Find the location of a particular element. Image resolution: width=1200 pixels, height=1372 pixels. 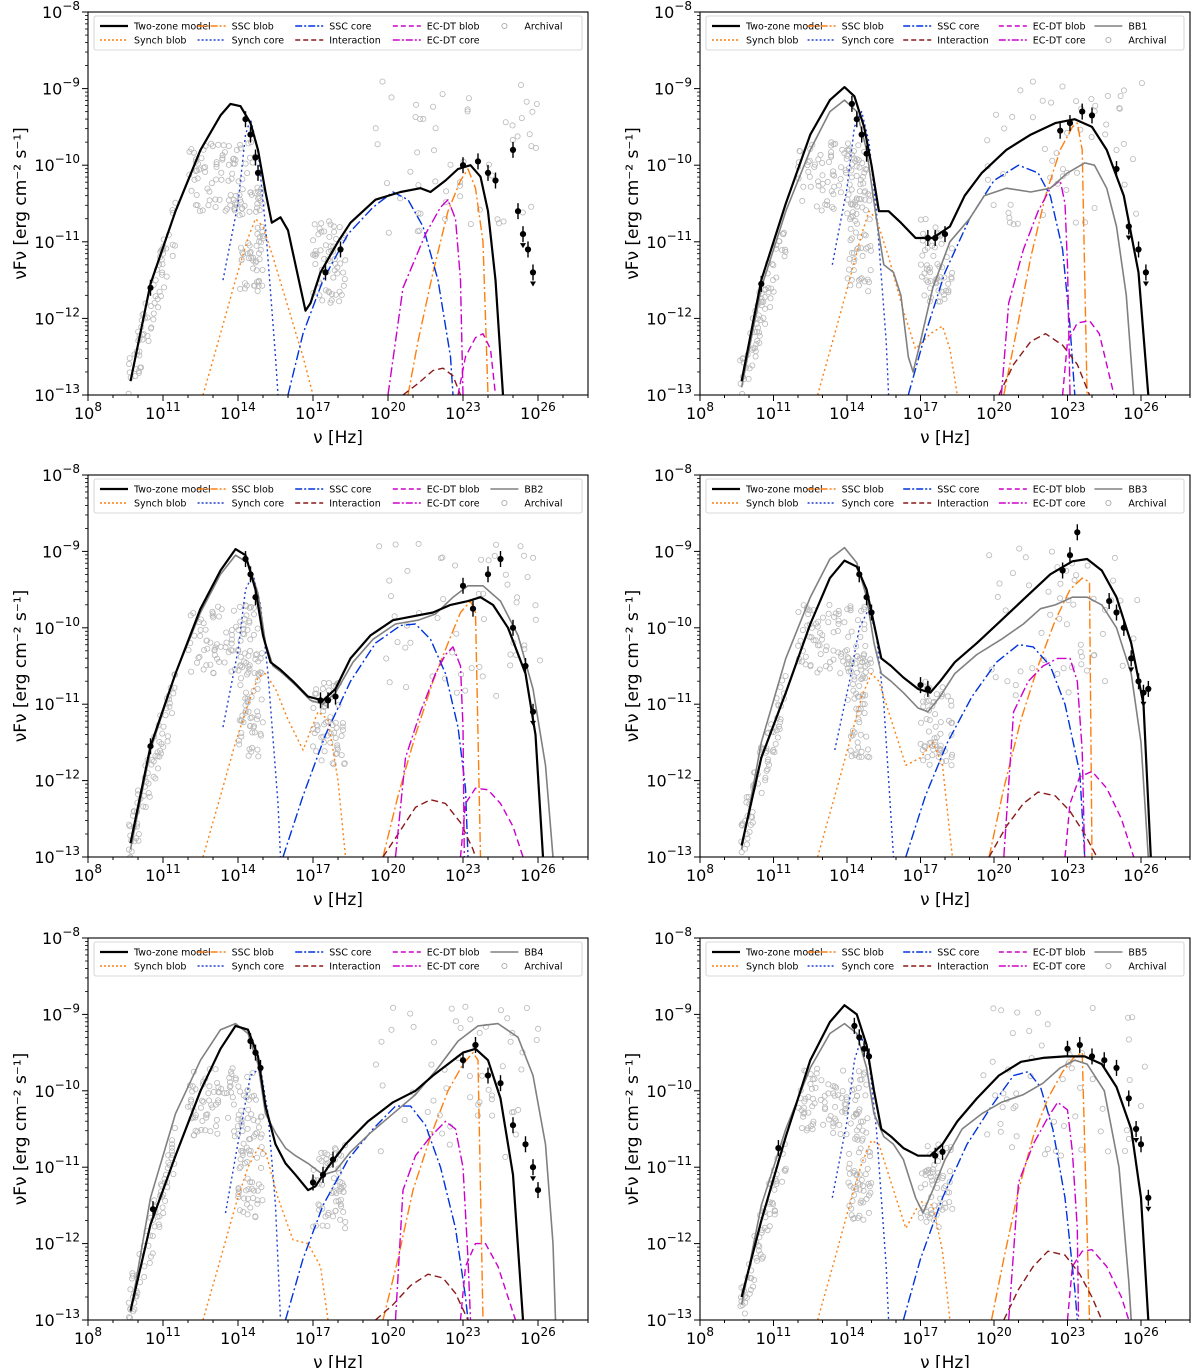

legend-label: Synch blob is located at coordinates (772, 967).